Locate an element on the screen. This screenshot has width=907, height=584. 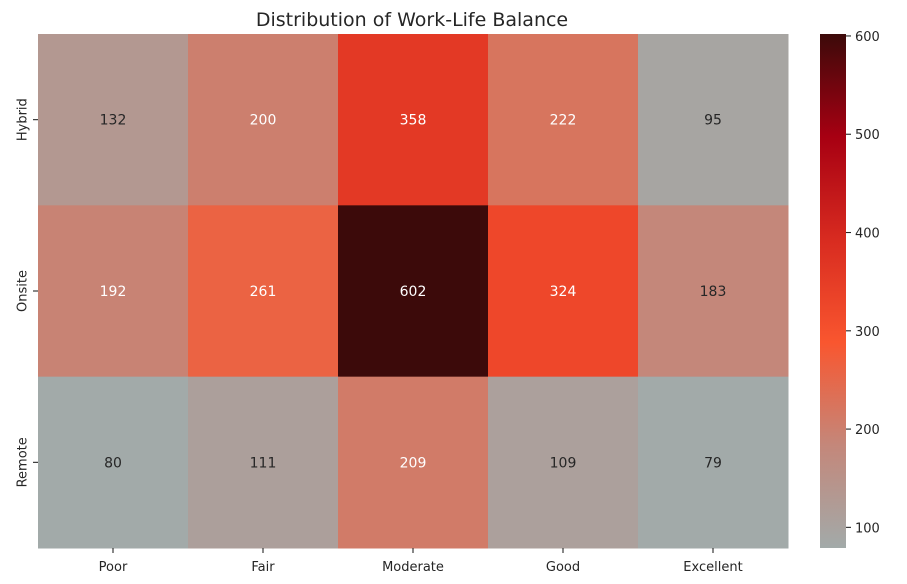
colorbar-tick-label: 500 is located at coordinates (867, 135).